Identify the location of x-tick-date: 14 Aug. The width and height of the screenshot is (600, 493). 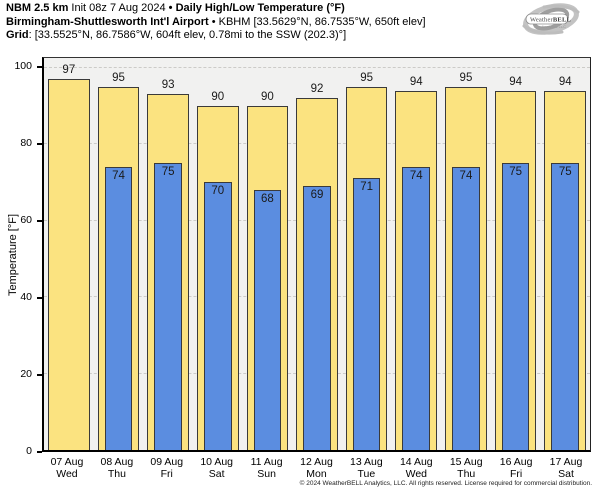
(416, 462).